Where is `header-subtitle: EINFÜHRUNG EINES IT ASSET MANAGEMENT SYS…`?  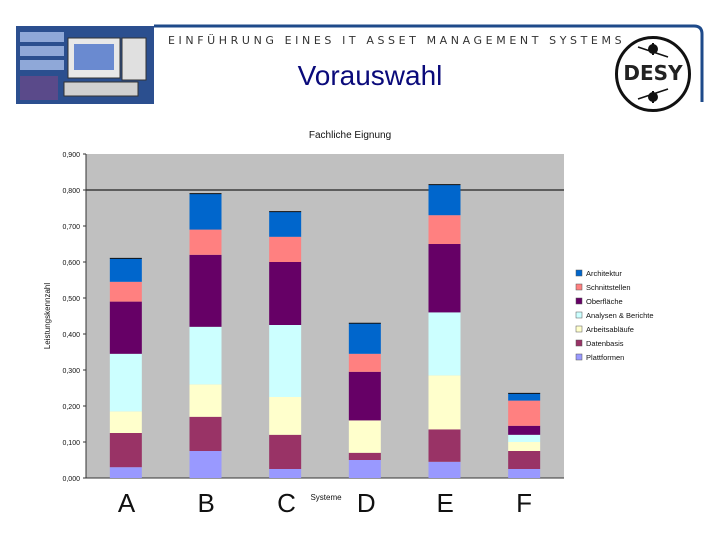
header-subtitle: EINFÜHRUNG EINES IT ASSET MANAGEMENT SYS… is located at coordinates (397, 40).